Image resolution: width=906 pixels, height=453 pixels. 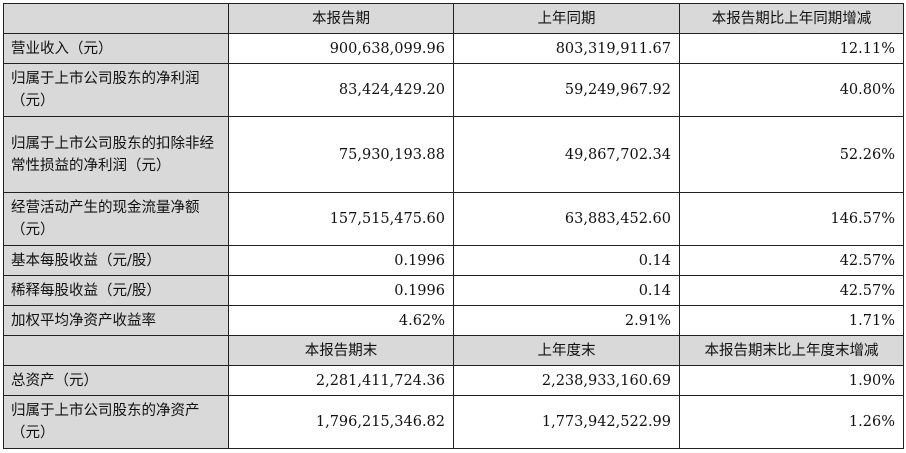 I want to click on header-row: 本报告期末 上年度末 本报告期末比上年度末增减, so click(x=453, y=350).